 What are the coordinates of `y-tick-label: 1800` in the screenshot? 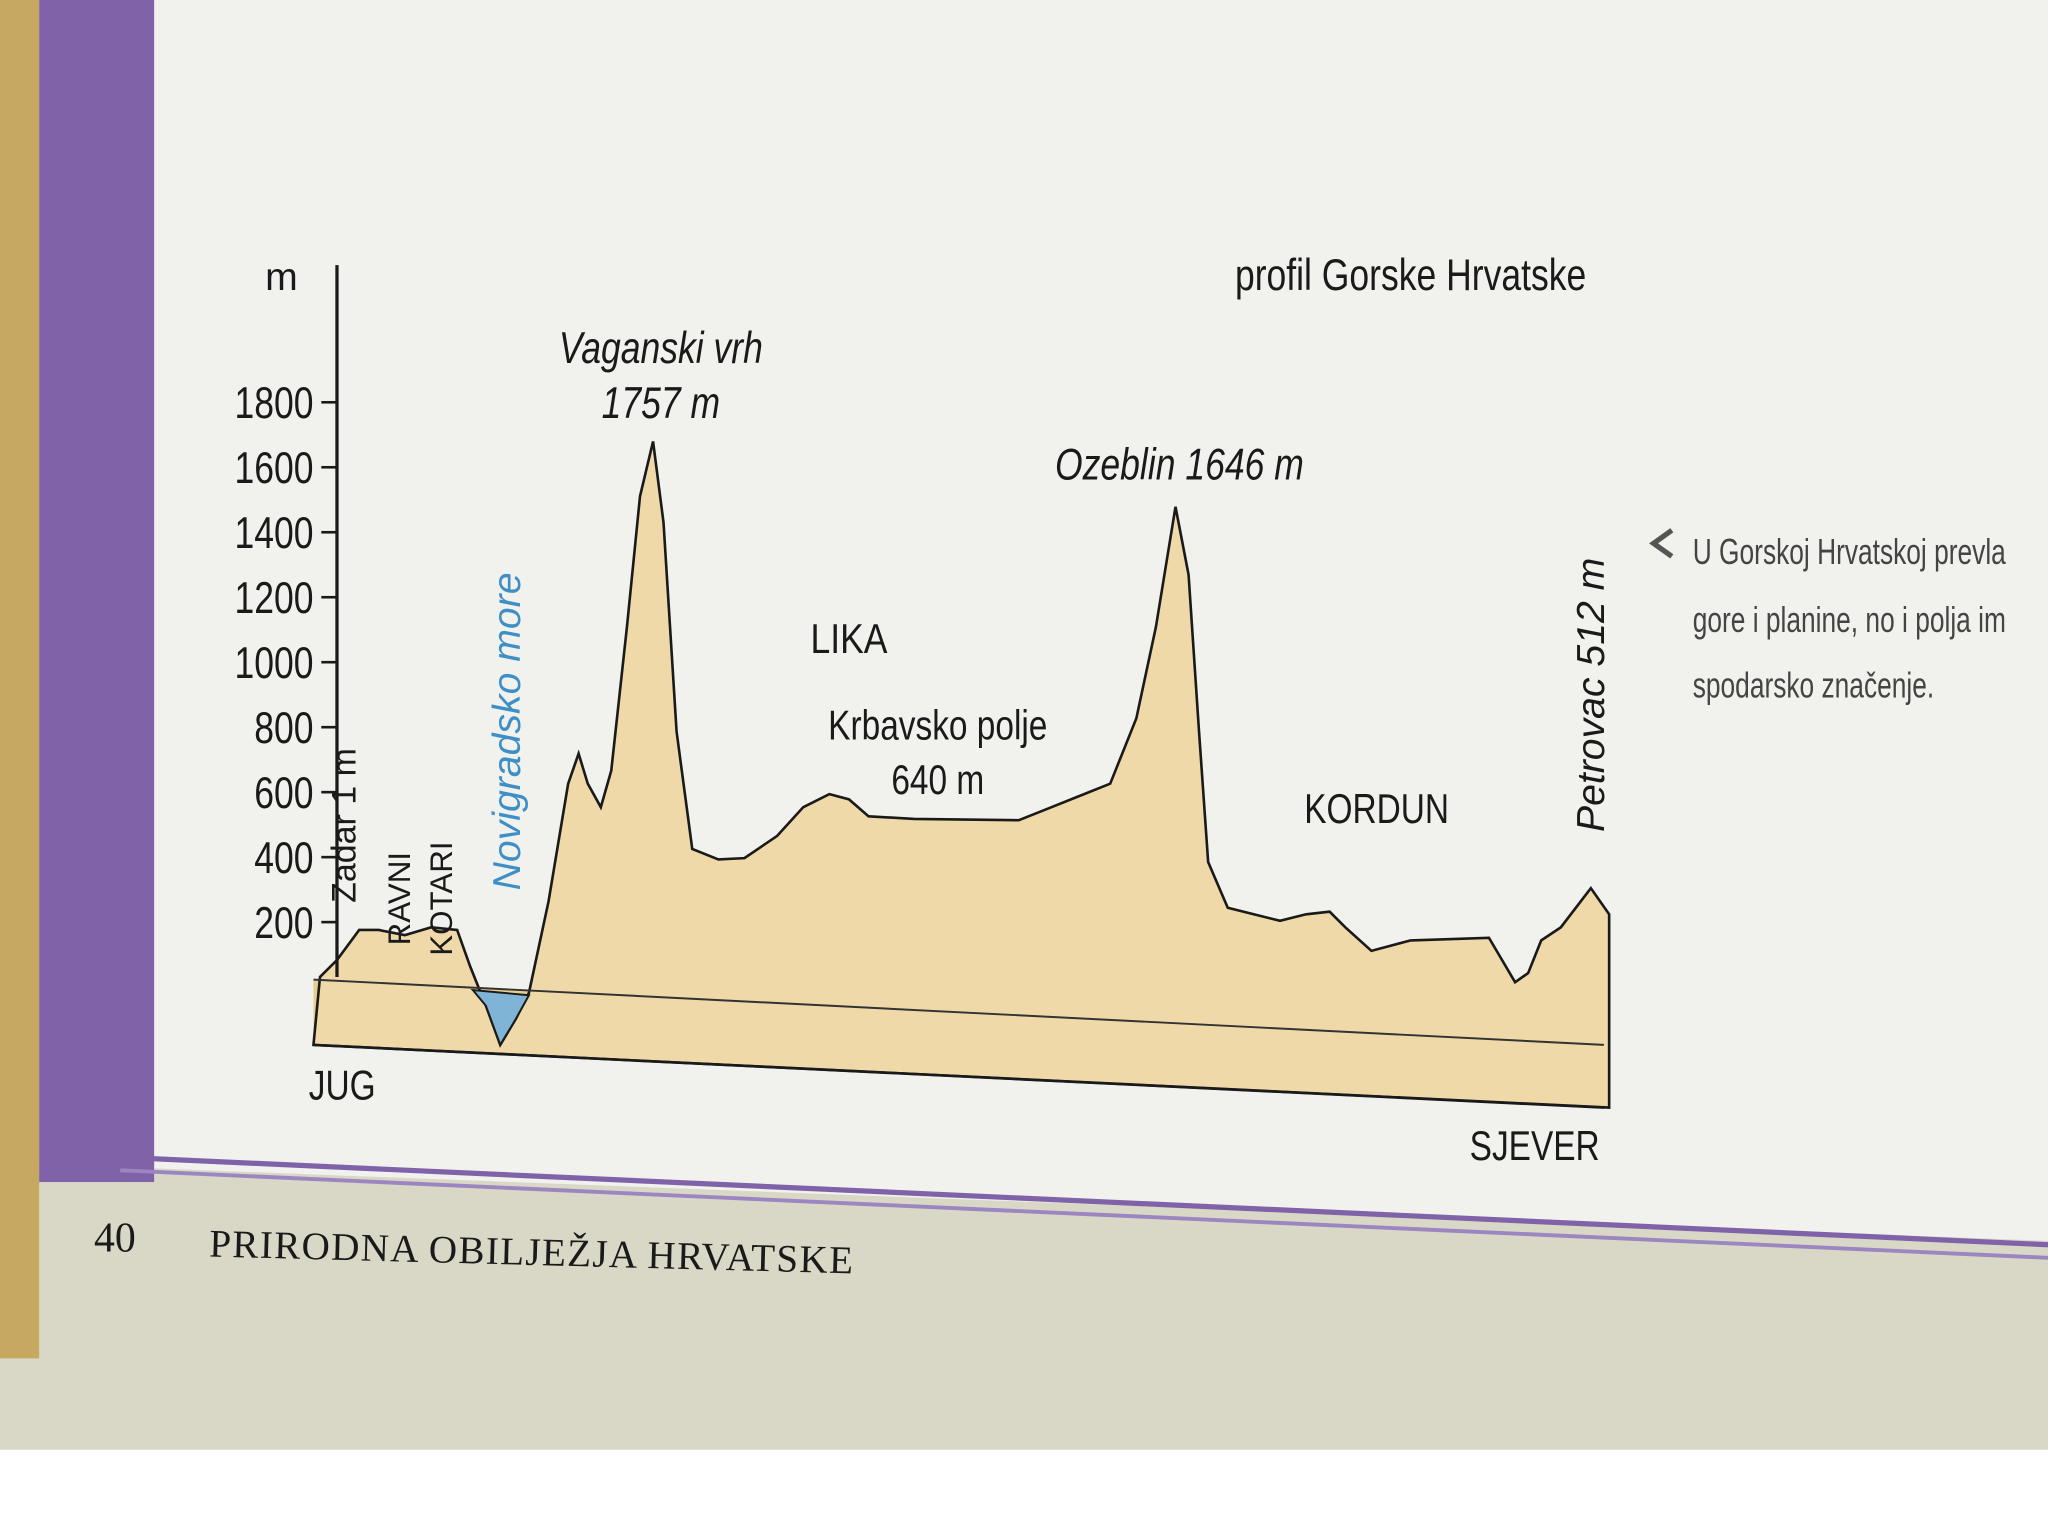 It's located at (273, 403).